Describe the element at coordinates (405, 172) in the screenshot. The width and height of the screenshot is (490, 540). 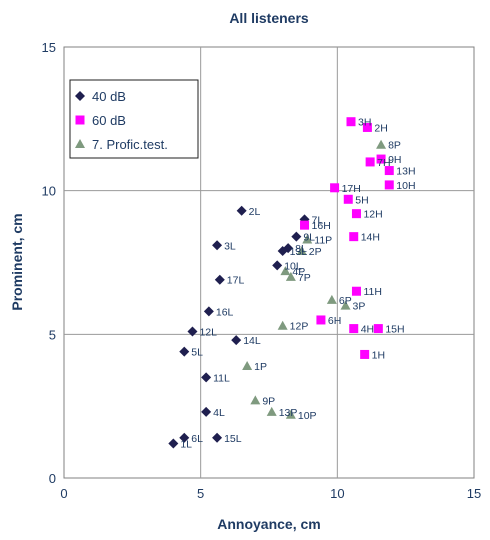
I see `point-label: 13H` at that location.